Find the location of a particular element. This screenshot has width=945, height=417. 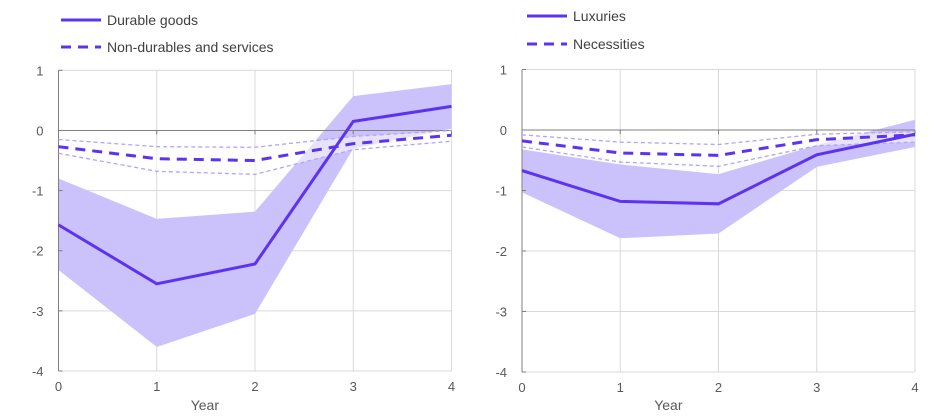

legend: Durable goods Non-durables and services is located at coordinates (167, 33).